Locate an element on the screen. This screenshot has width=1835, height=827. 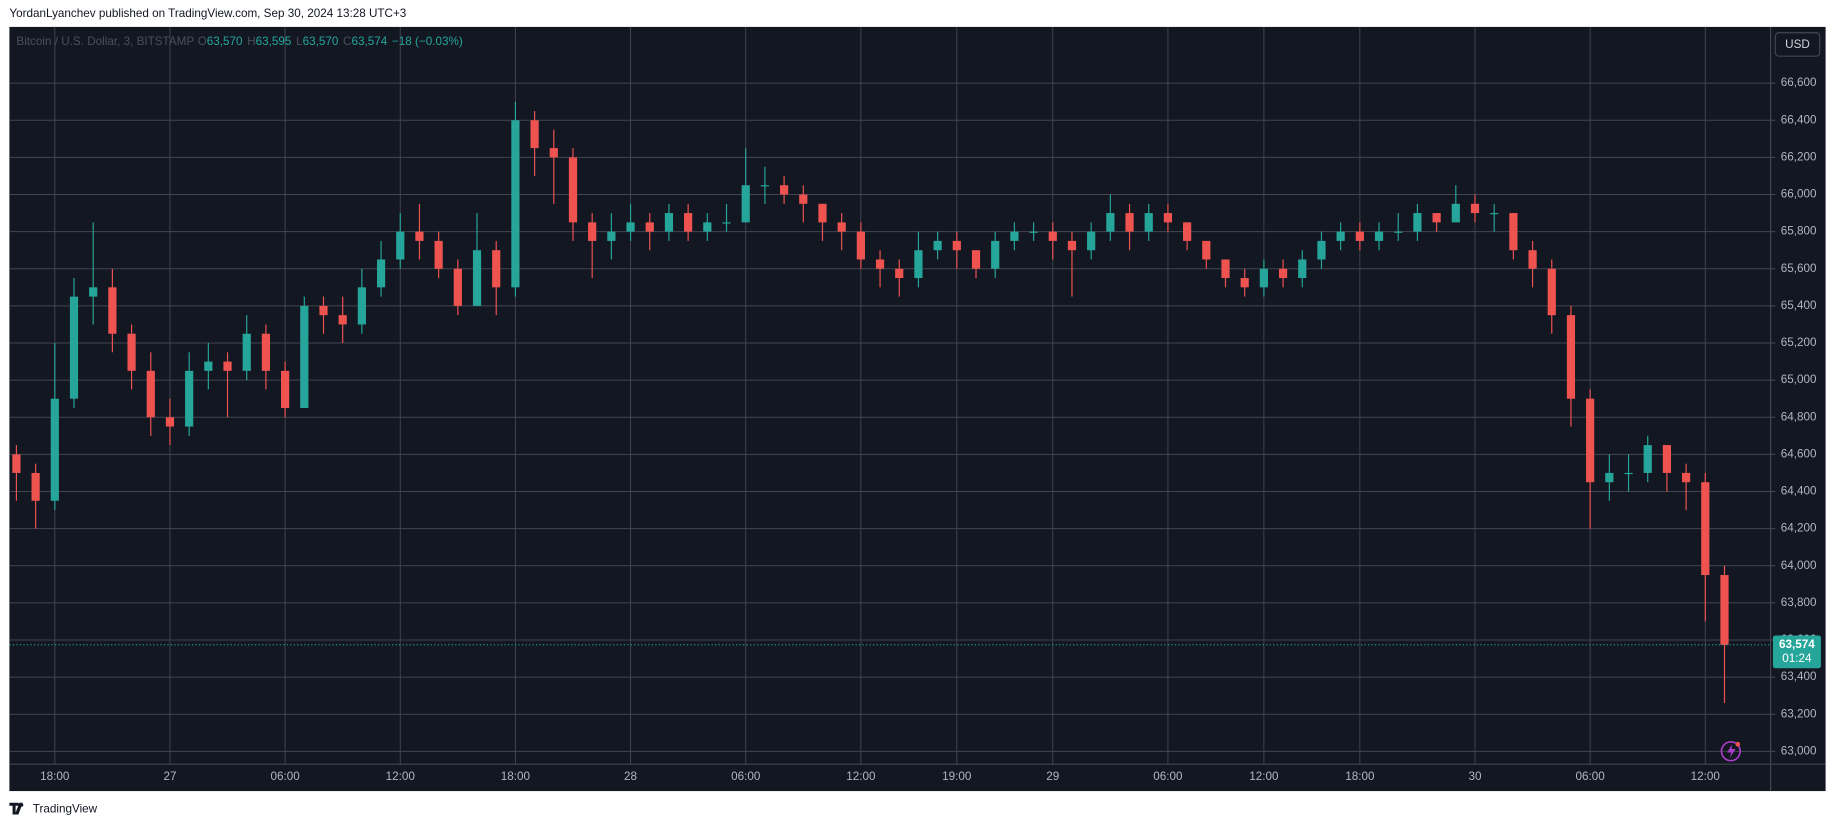
change: −18 (−0.03%) is located at coordinates (427, 41).